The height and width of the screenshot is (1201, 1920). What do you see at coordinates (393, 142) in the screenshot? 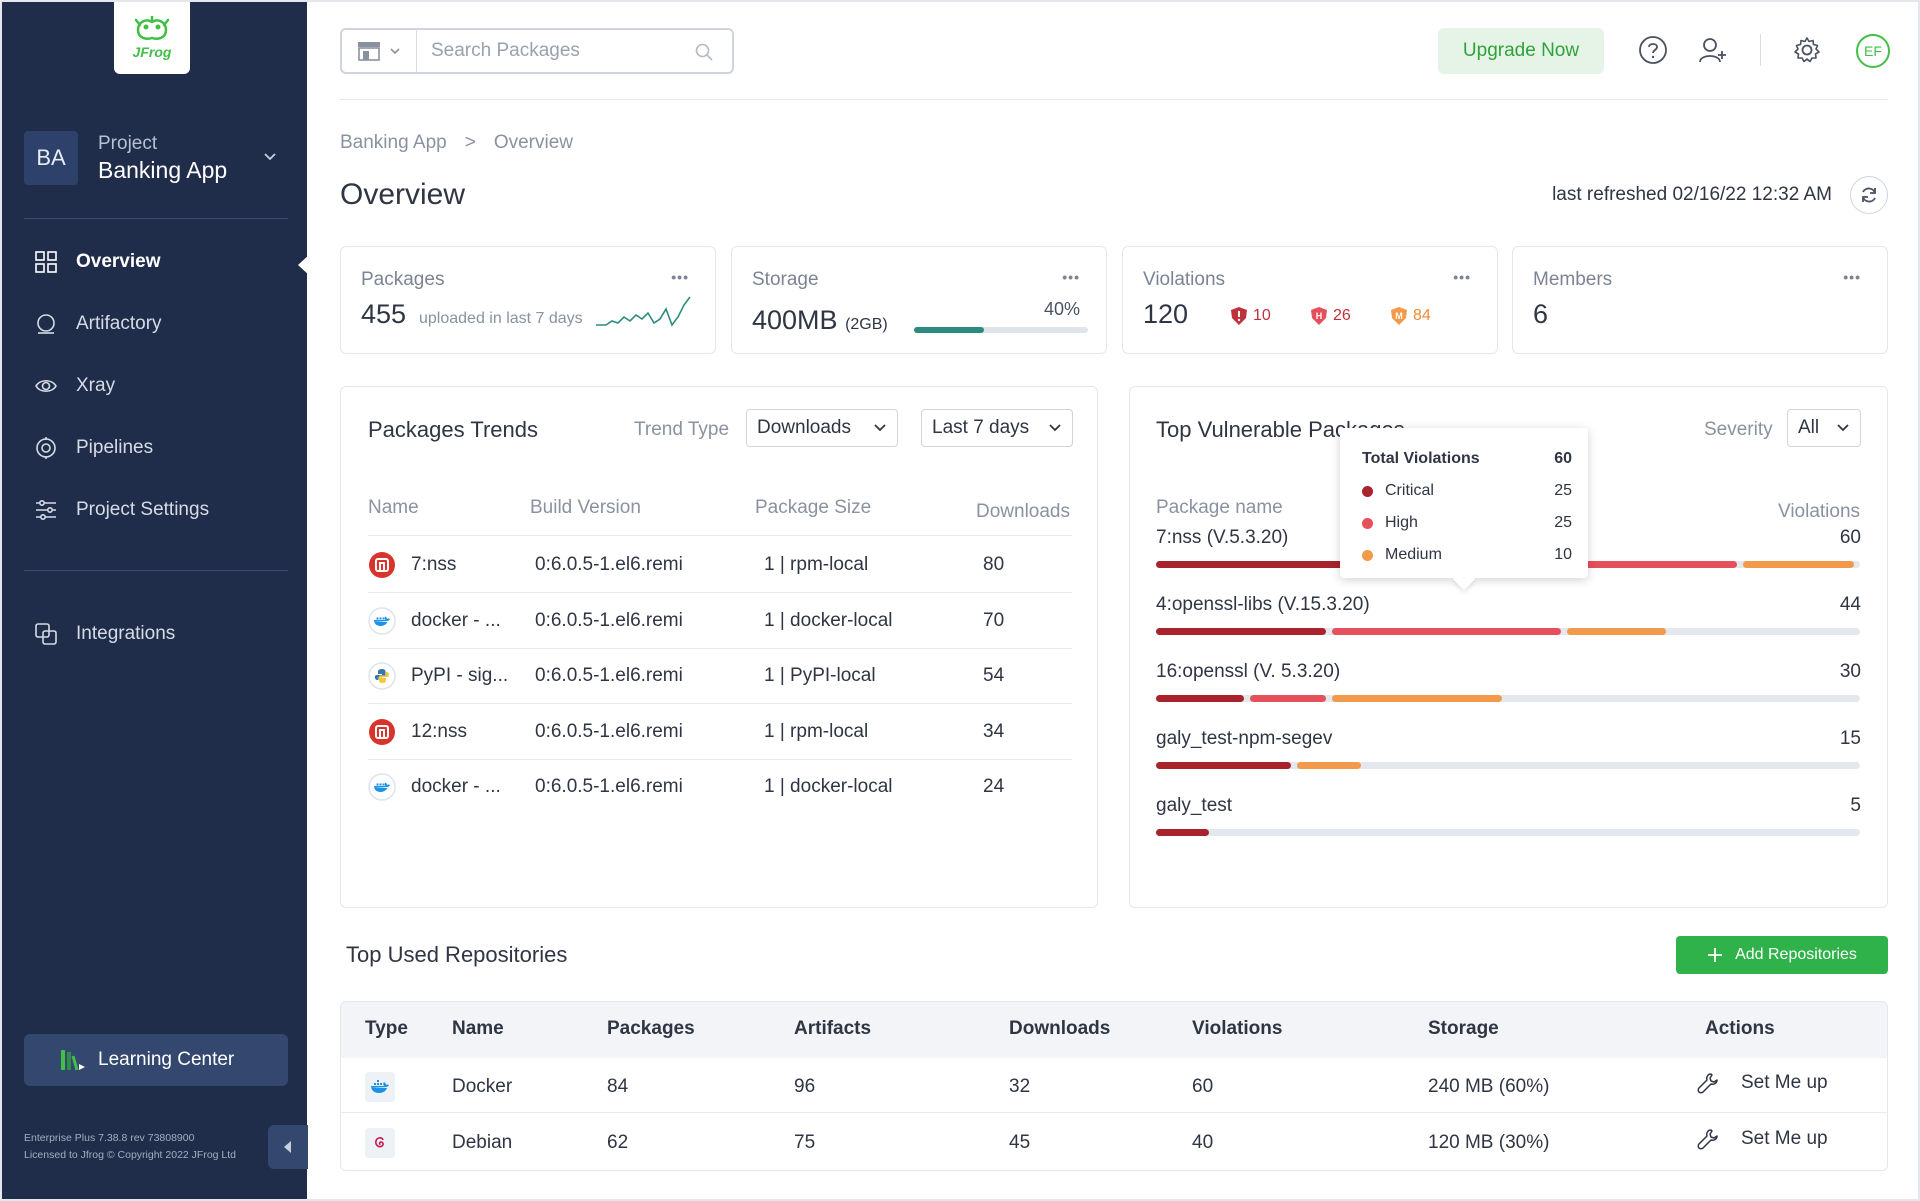
I see `breadcrumb-parent: Banking App` at bounding box center [393, 142].